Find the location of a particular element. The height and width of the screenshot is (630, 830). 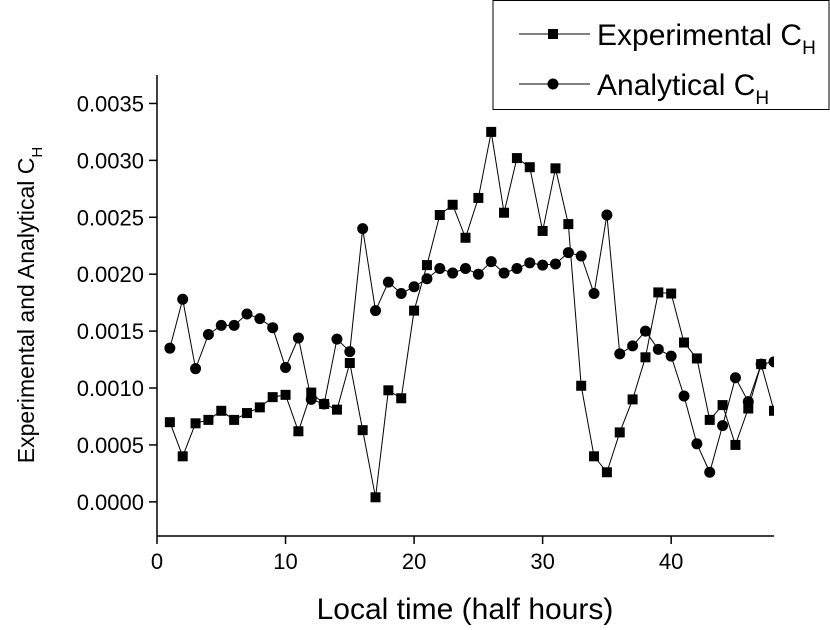

y-axis-title-sub: H is located at coordinates (37, 152).